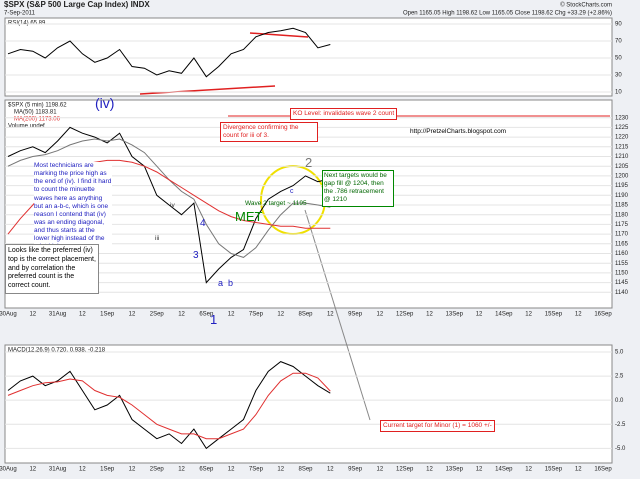 This screenshot has height=479, width=640. I want to click on y-tick-label: 1195, so click(622, 186).